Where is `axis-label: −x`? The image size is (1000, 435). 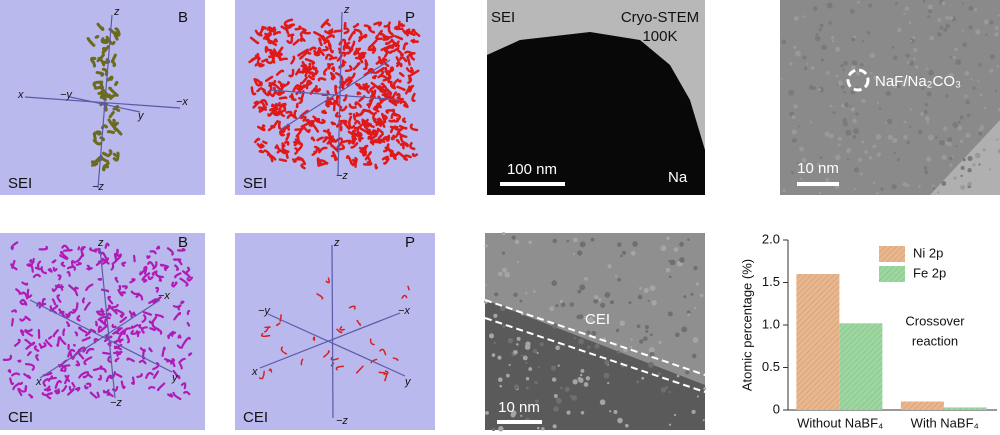 axis-label: −x is located at coordinates (182, 102).